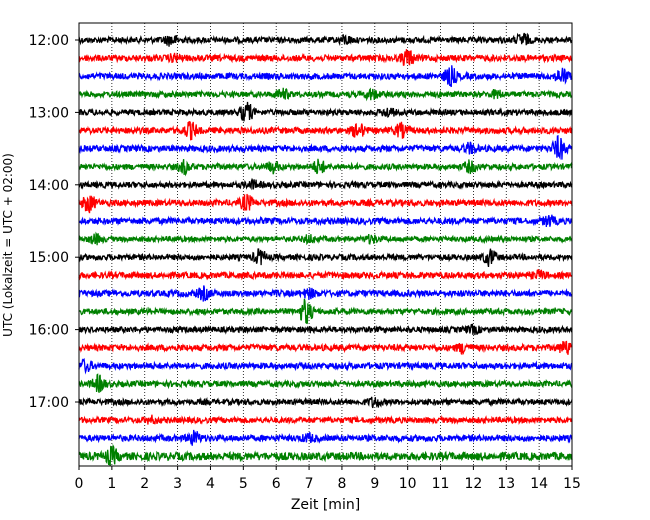 The width and height of the screenshot is (650, 520). Describe the element at coordinates (111, 484) in the screenshot. I see `x-tick-label: 1` at that location.